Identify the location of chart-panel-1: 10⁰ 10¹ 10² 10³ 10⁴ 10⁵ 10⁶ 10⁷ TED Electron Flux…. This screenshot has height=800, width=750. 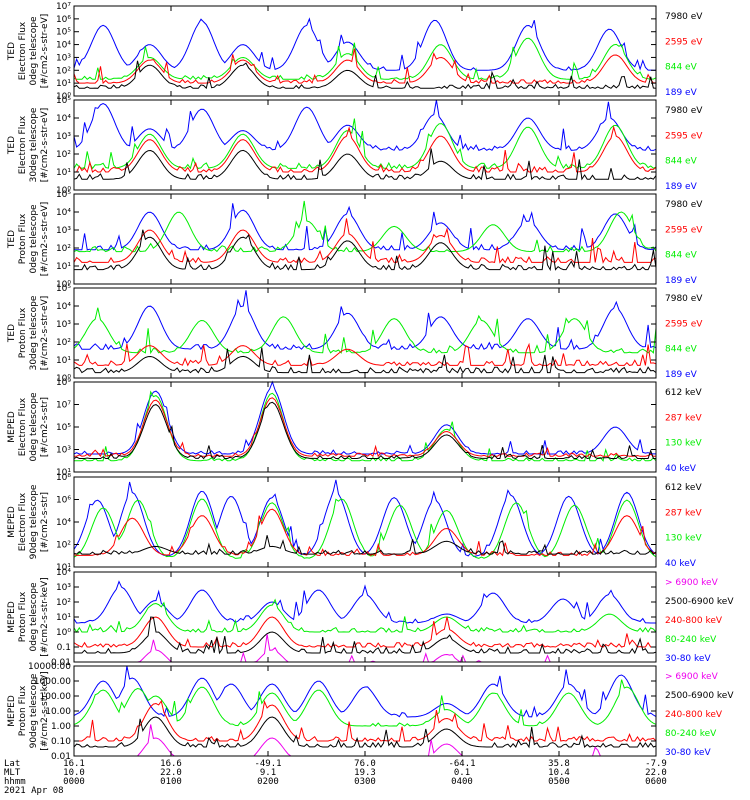
(355, 52).